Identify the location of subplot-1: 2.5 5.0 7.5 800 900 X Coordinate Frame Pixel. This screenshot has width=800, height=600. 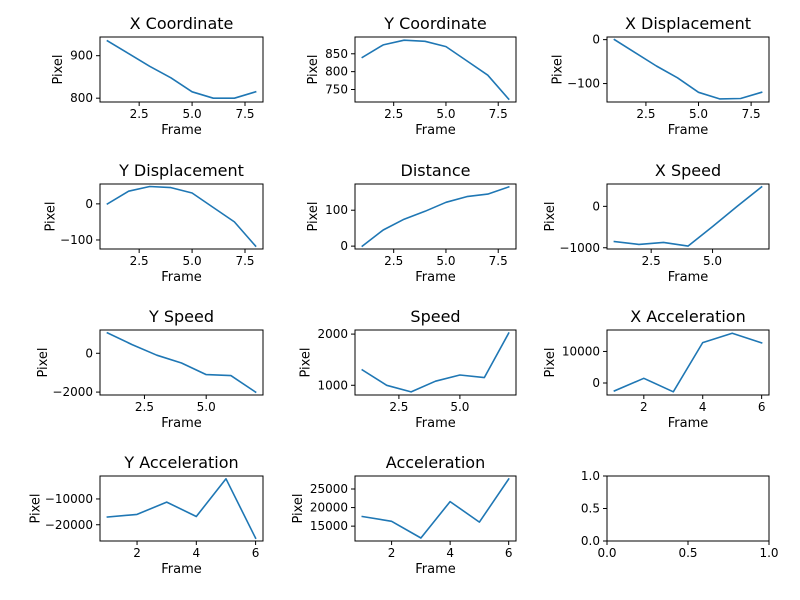
(157, 76).